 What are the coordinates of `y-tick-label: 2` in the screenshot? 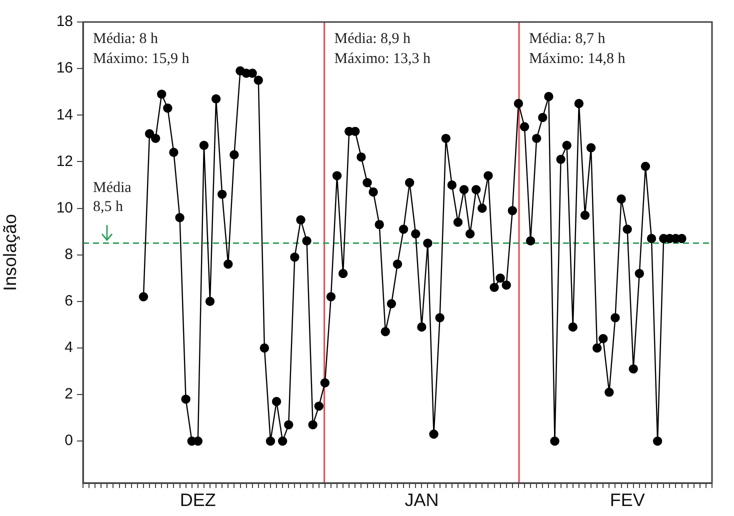 It's located at (68, 394).